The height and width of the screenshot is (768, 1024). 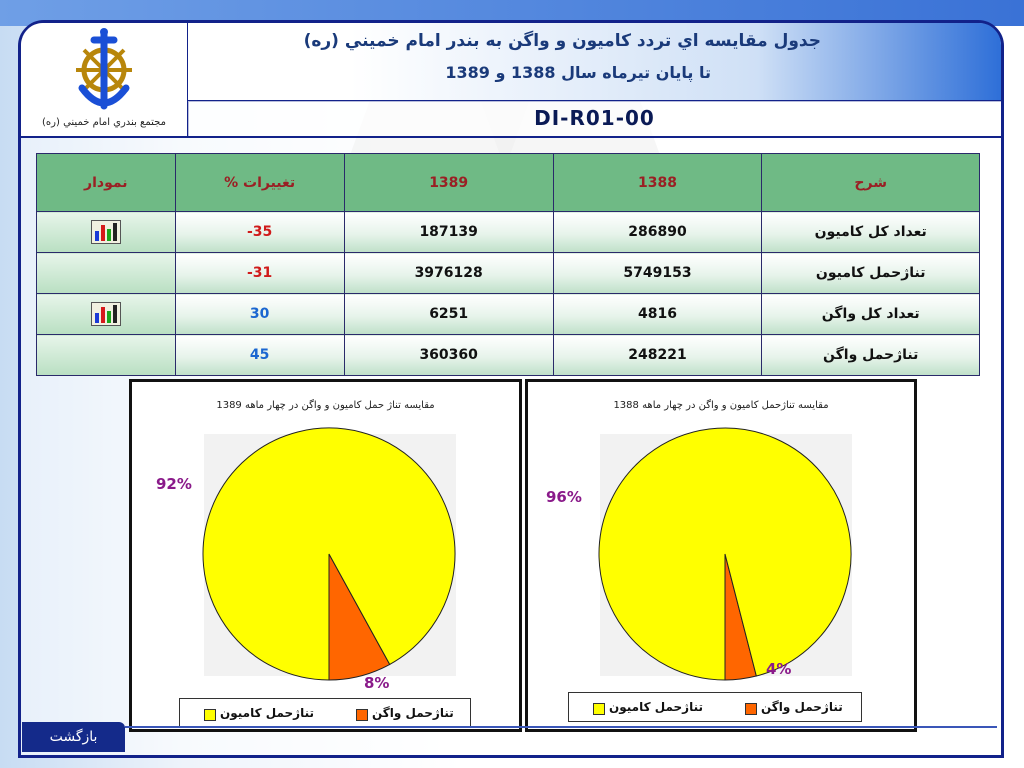 I want to click on change-cell: -31, so click(x=259, y=273).